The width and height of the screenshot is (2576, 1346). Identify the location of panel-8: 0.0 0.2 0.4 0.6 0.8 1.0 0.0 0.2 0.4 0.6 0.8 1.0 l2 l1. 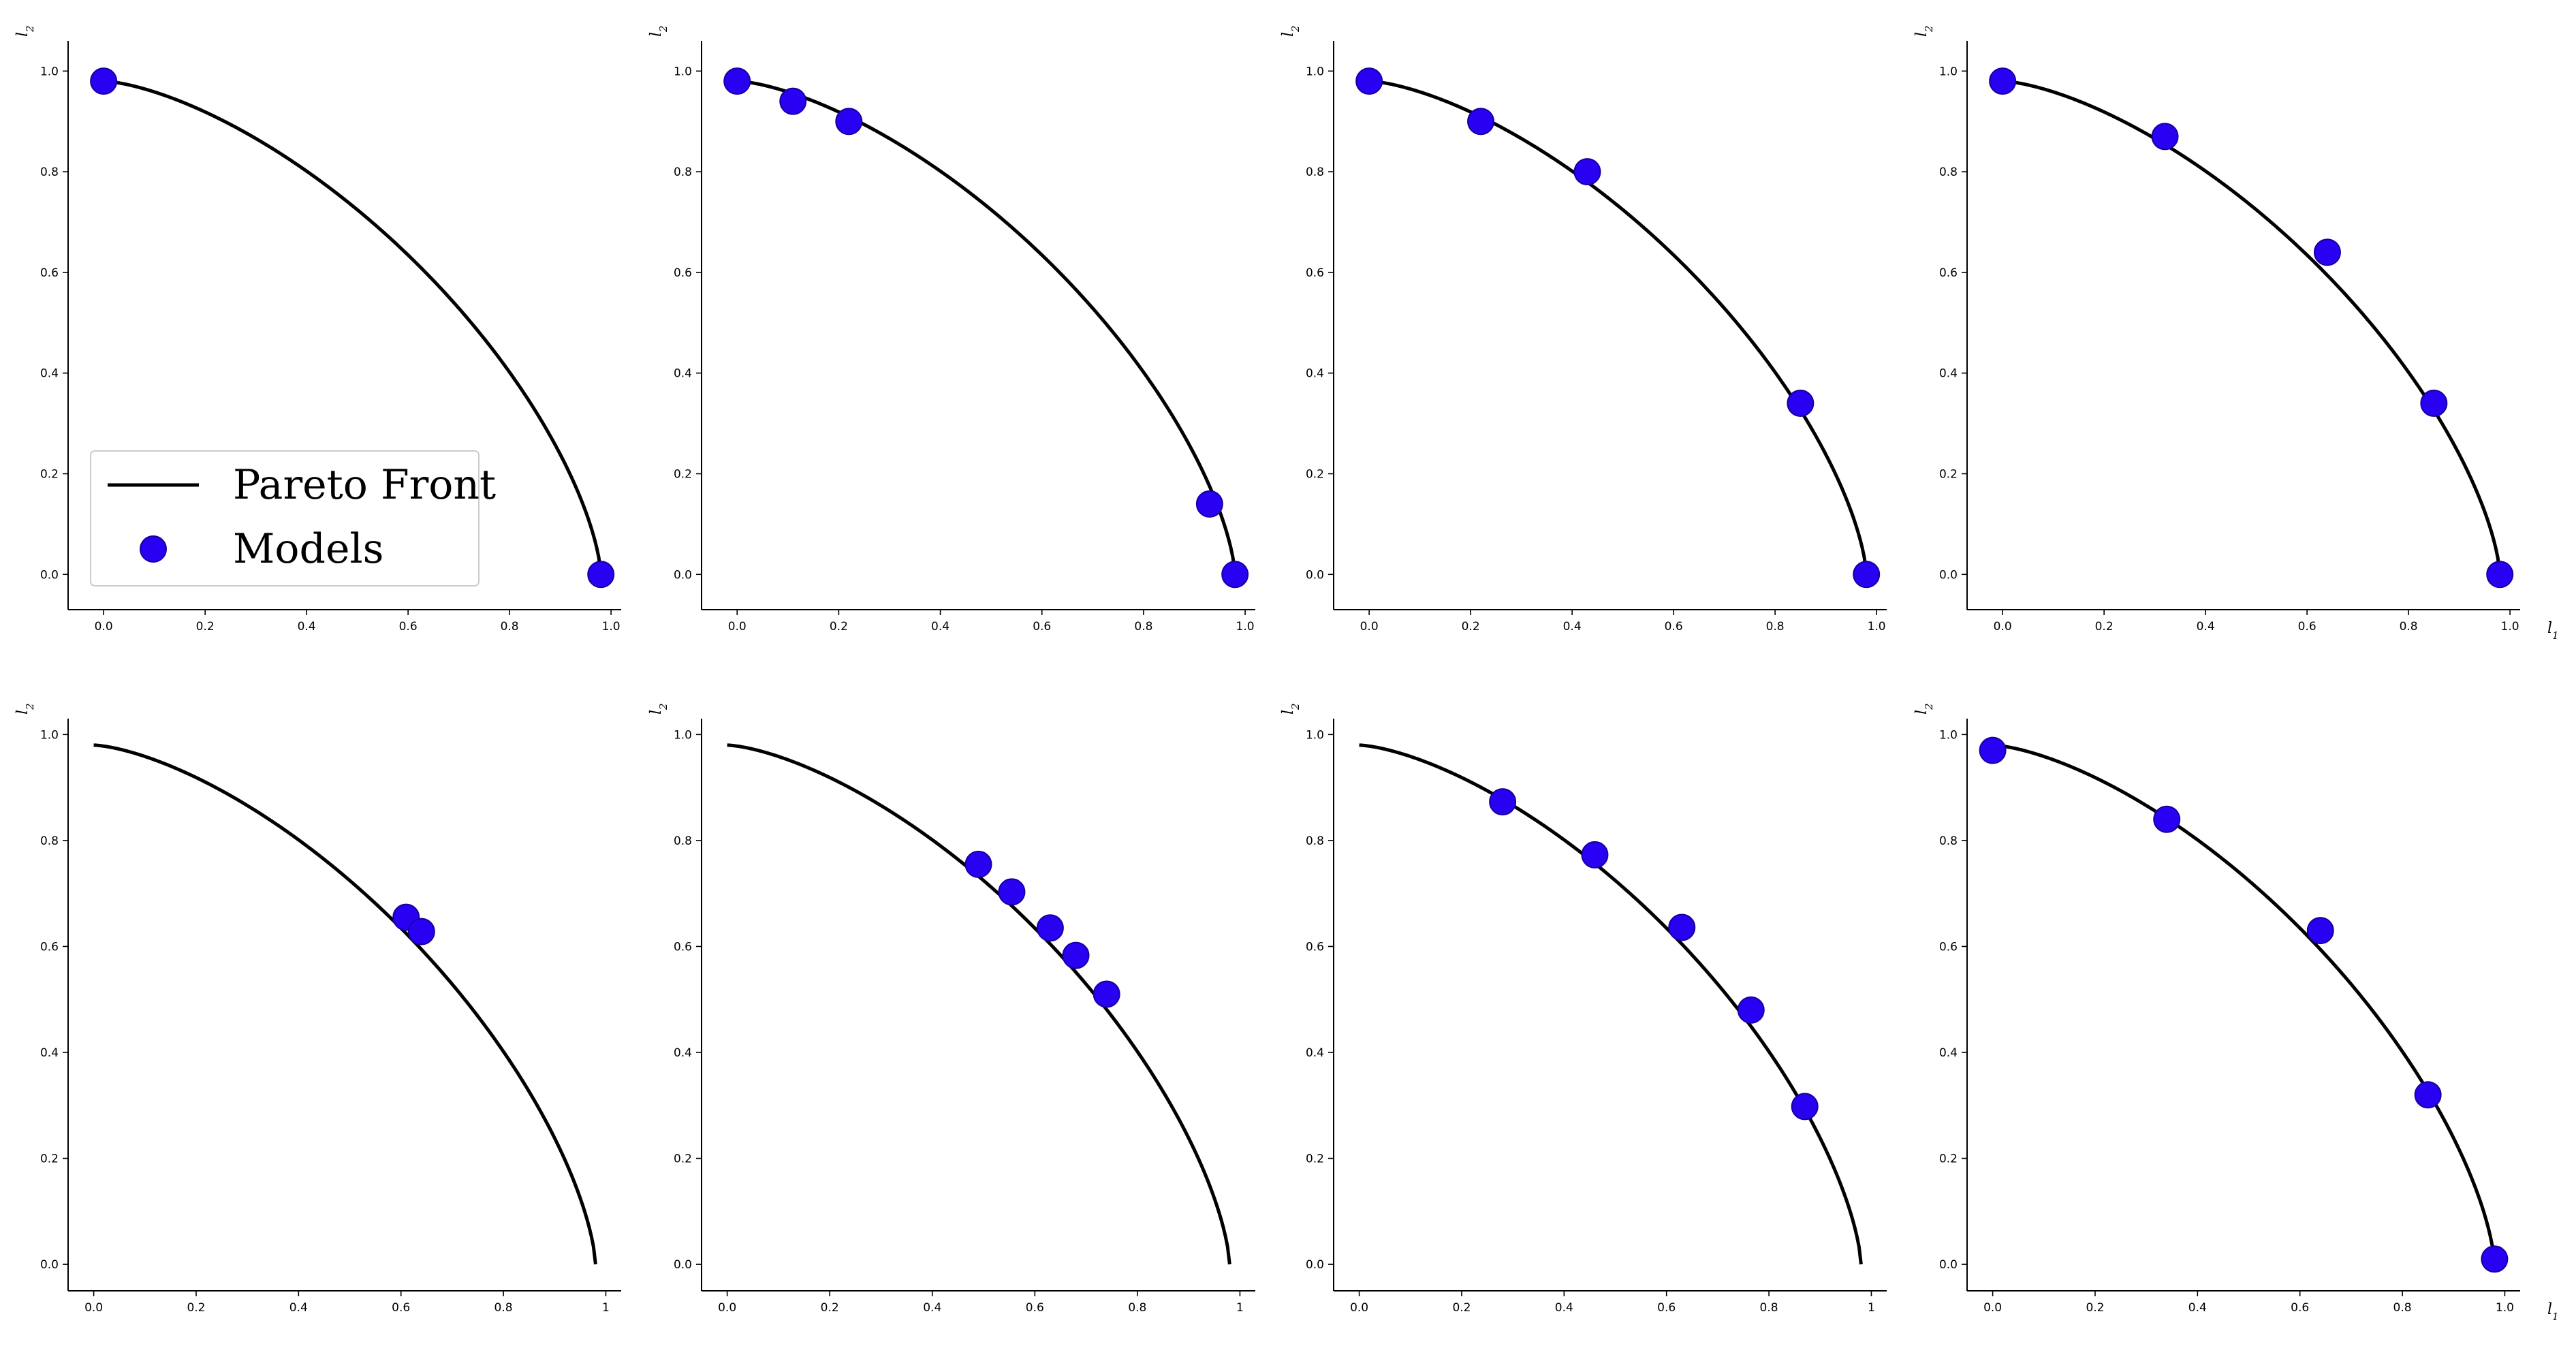
(2236, 1013).